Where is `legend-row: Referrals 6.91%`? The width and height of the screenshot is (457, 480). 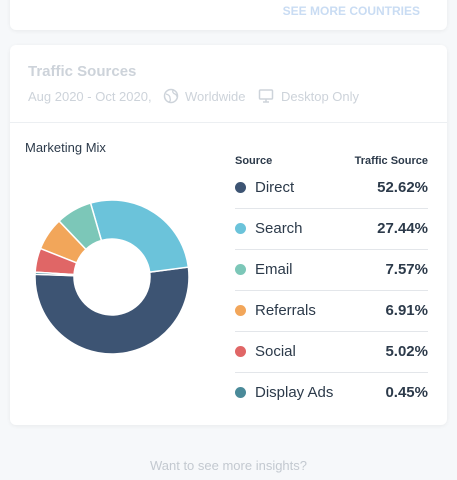
legend-row: Referrals 6.91% is located at coordinates (331, 311).